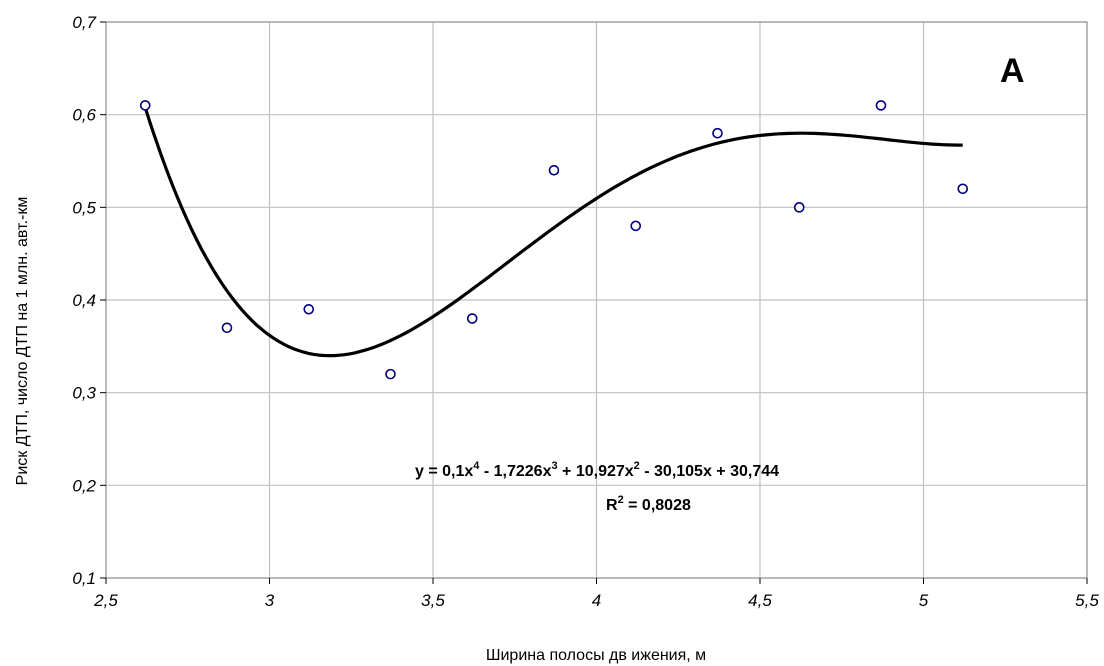  I want to click on y-tick-label: 0,3, so click(84, 393).